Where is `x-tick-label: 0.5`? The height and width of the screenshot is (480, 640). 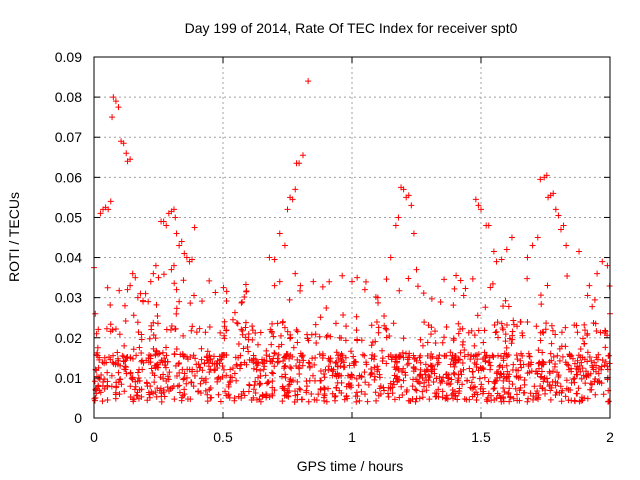 x-tick-label: 0.5 is located at coordinates (223, 437).